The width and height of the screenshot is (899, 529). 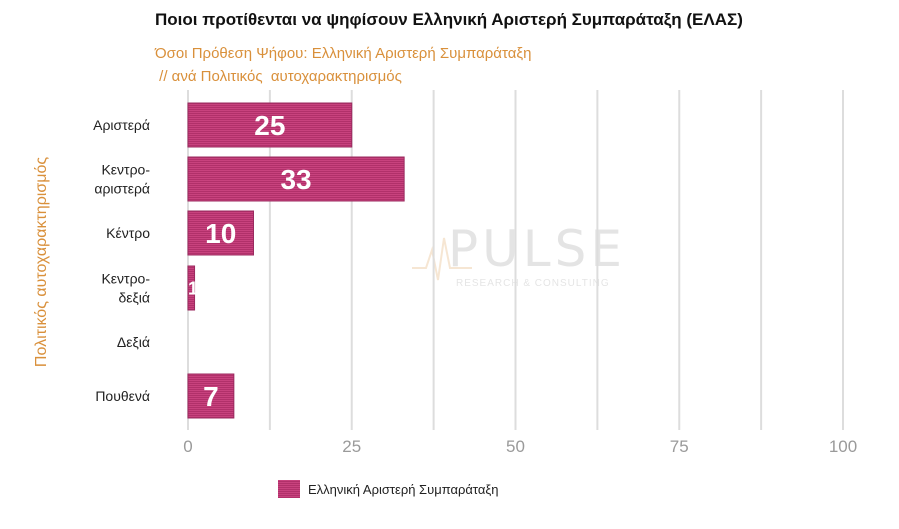 I want to click on x-tick-label: 0, so click(x=187, y=446).